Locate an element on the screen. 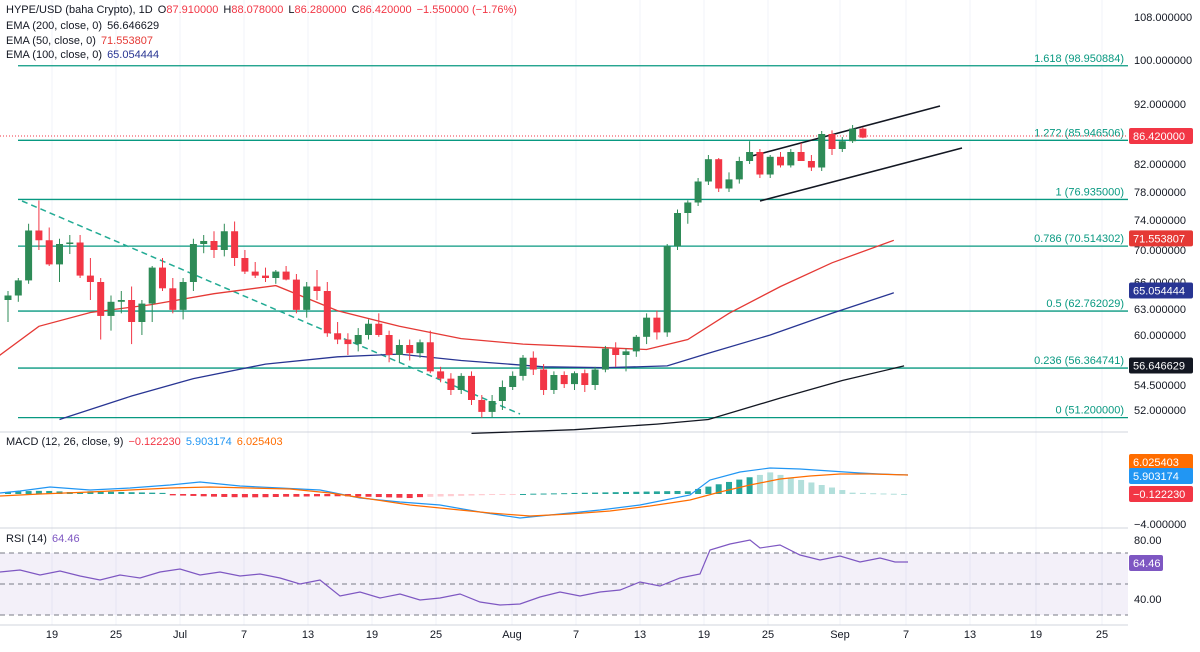 Image resolution: width=1200 pixels, height=652 pixels. x-tick-label: 19 is located at coordinates (372, 635).